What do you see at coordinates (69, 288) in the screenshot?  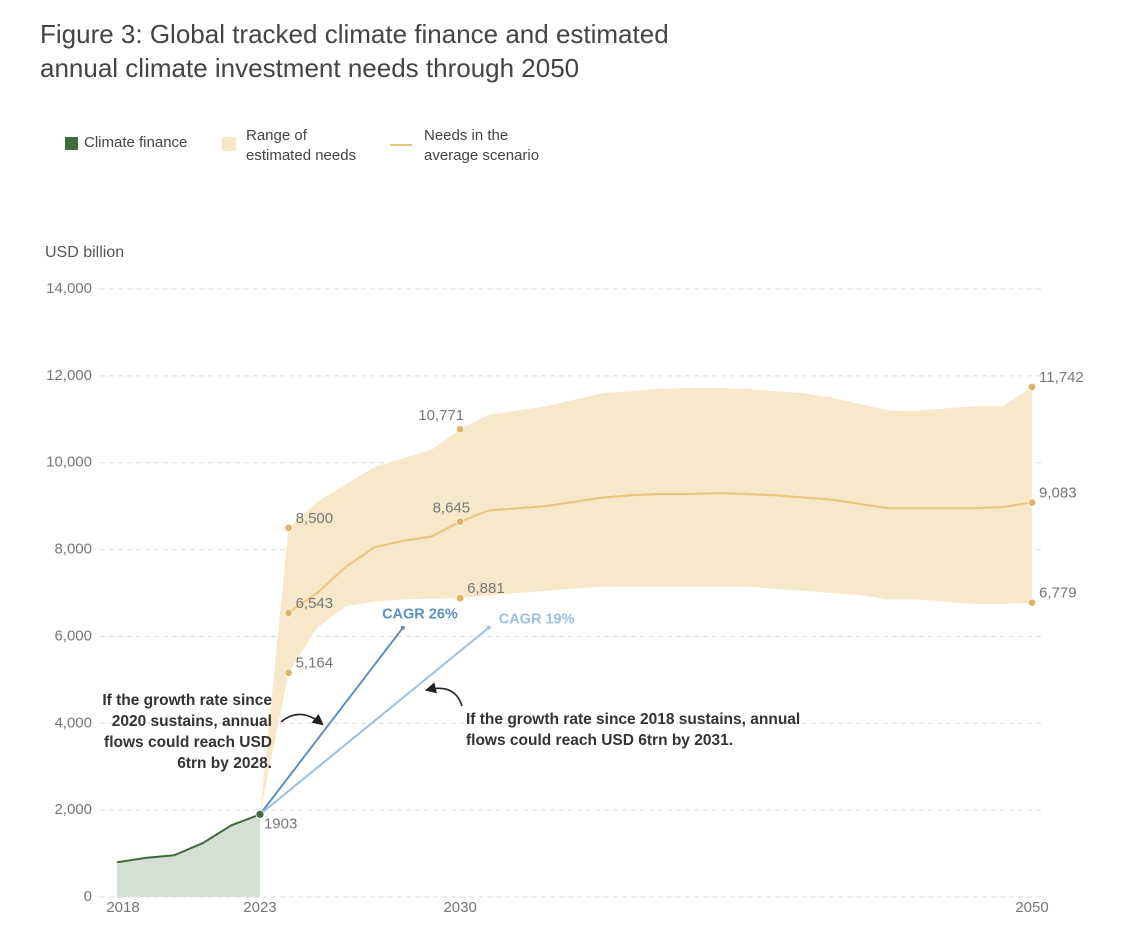 I see `y-tick-label: 14,000` at bounding box center [69, 288].